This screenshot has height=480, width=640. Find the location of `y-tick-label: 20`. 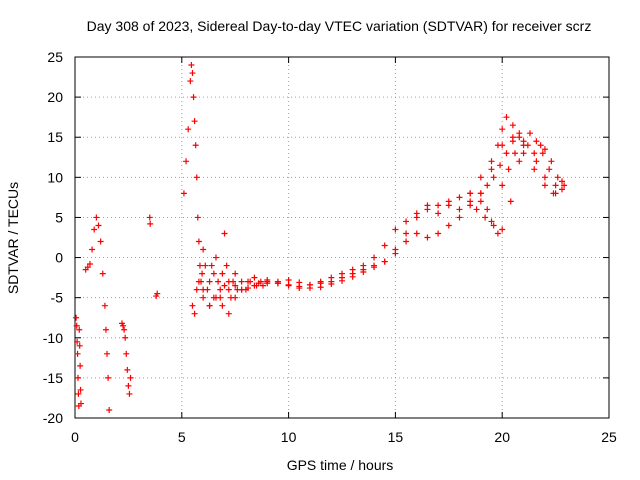

y-tick-label: 20 is located at coordinates (55, 97).